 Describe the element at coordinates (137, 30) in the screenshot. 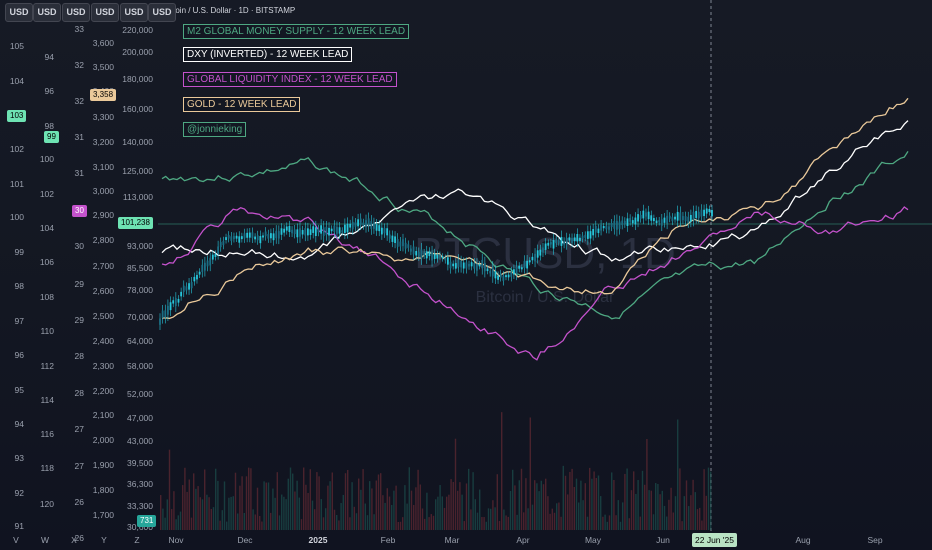

I see `price-tick-0: 220,000` at that location.